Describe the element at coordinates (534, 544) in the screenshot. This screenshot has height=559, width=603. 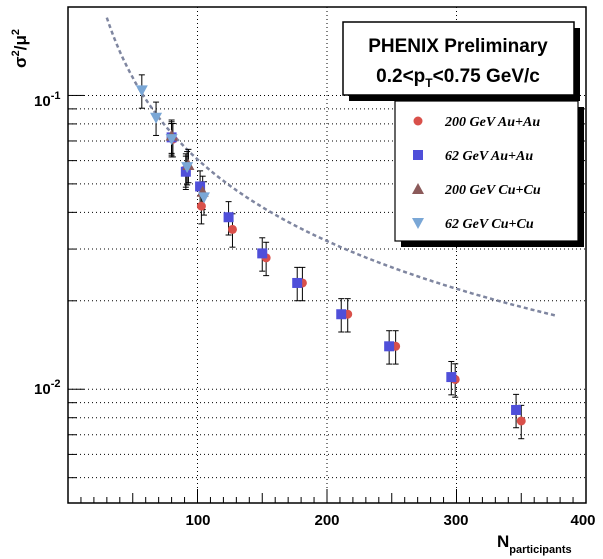
I see `x-axis-title: Nparticipants` at that location.